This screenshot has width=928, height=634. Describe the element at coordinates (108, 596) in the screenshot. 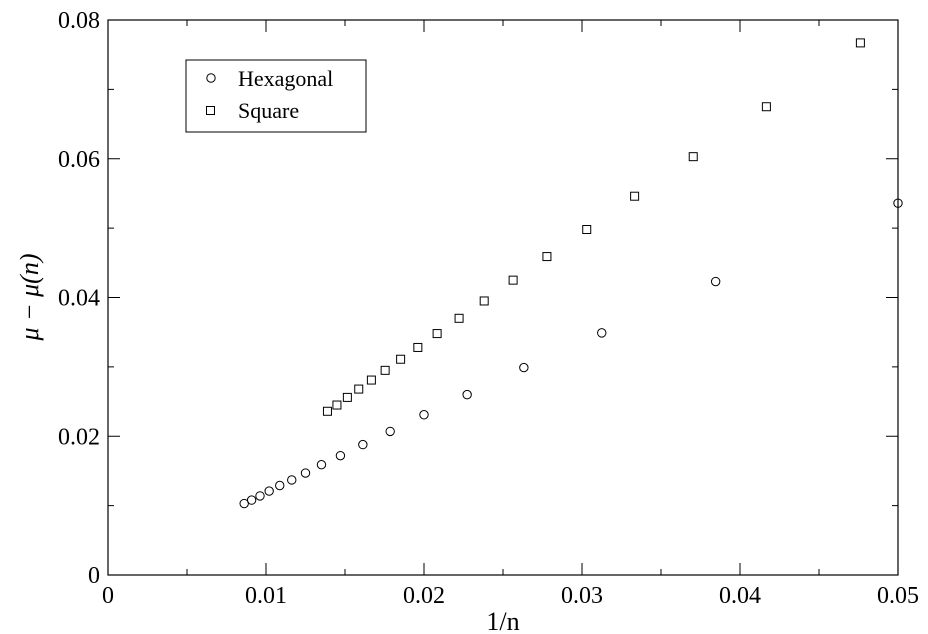

I see `x-tick-label: 0` at that location.